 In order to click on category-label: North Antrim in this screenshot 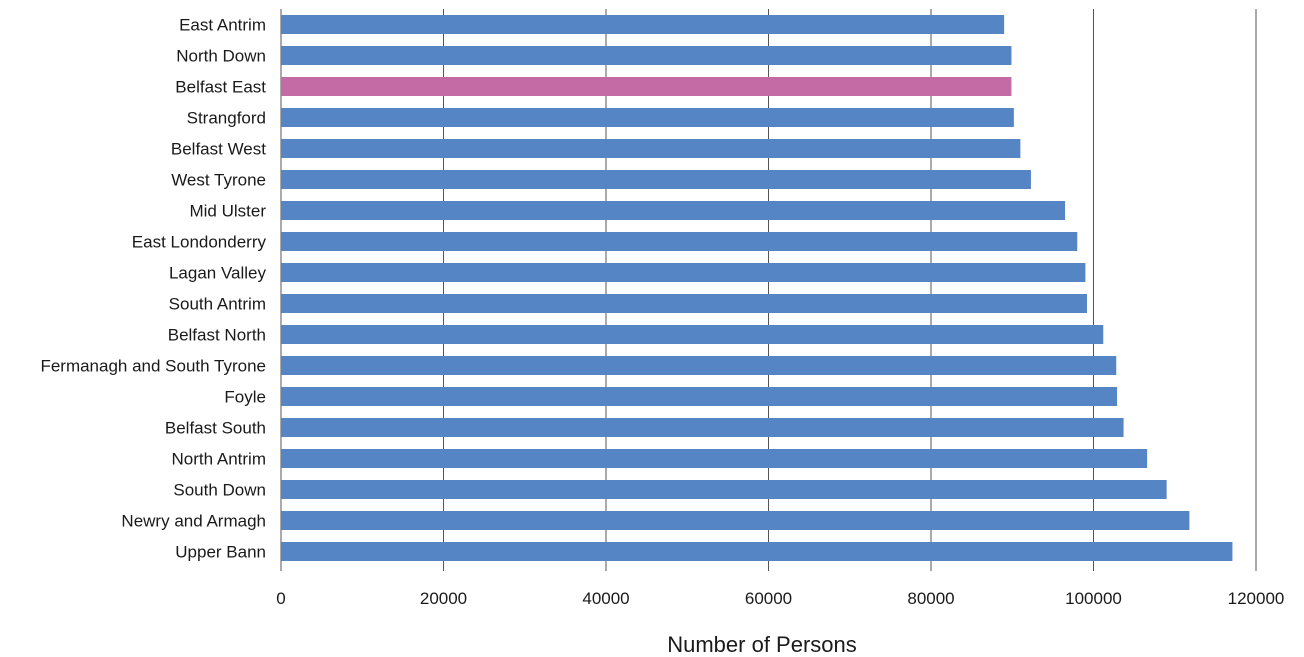, I will do `click(219, 459)`.